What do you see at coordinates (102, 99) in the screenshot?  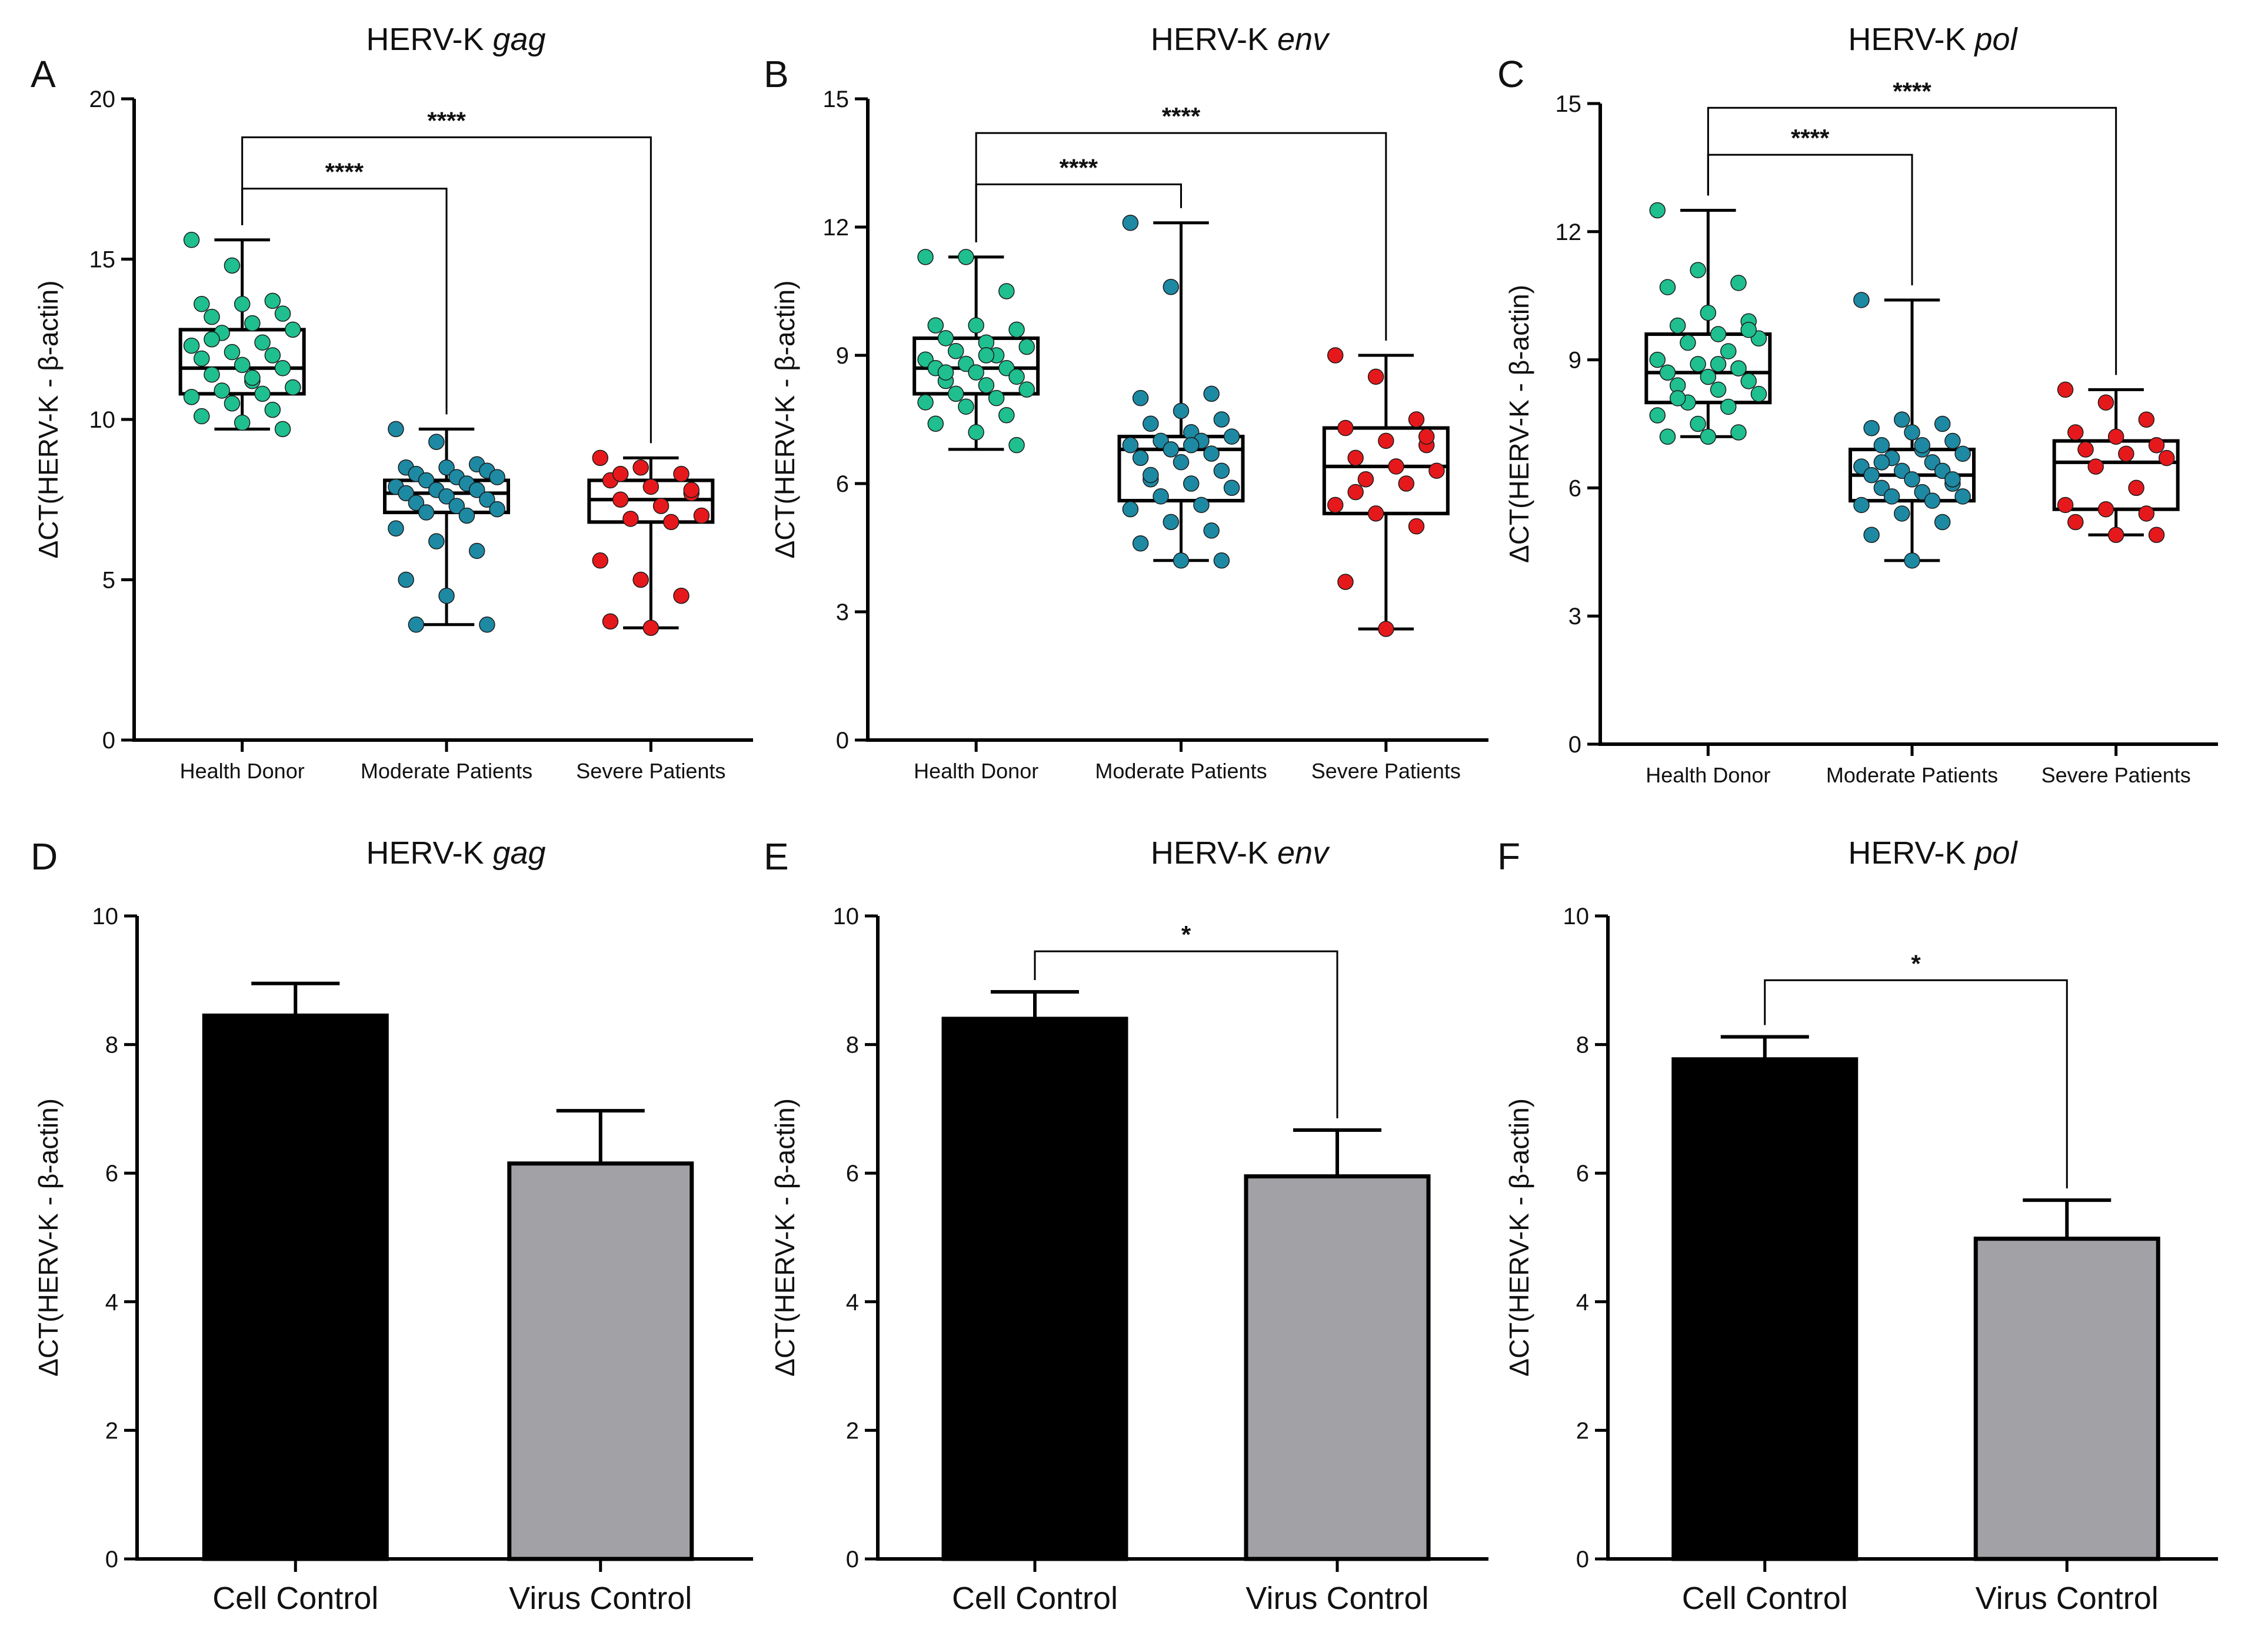 I see `y-tick-label: 20` at bounding box center [102, 99].